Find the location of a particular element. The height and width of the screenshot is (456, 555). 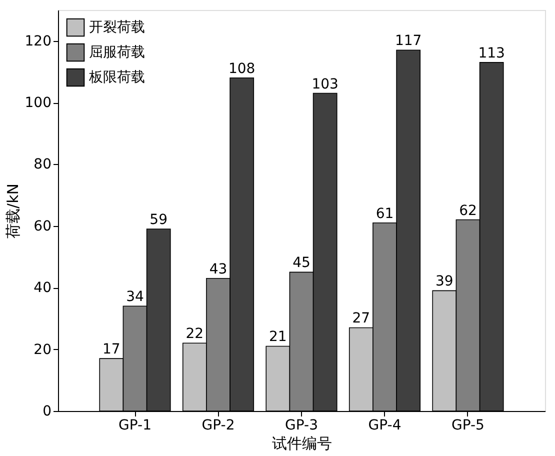

data-label: 61 is located at coordinates (385, 214).